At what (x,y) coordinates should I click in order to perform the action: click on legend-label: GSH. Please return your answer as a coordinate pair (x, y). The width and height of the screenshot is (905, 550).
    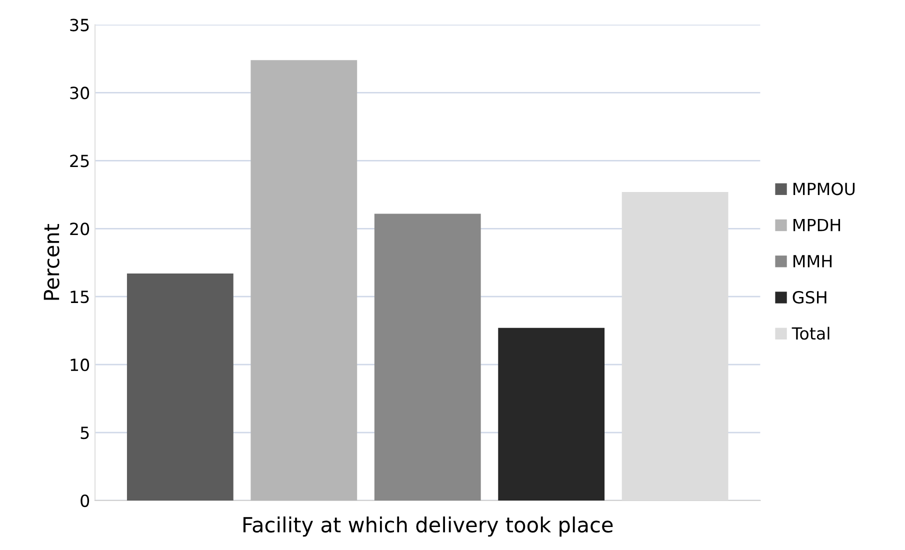
    Looking at the image, I should click on (809, 297).